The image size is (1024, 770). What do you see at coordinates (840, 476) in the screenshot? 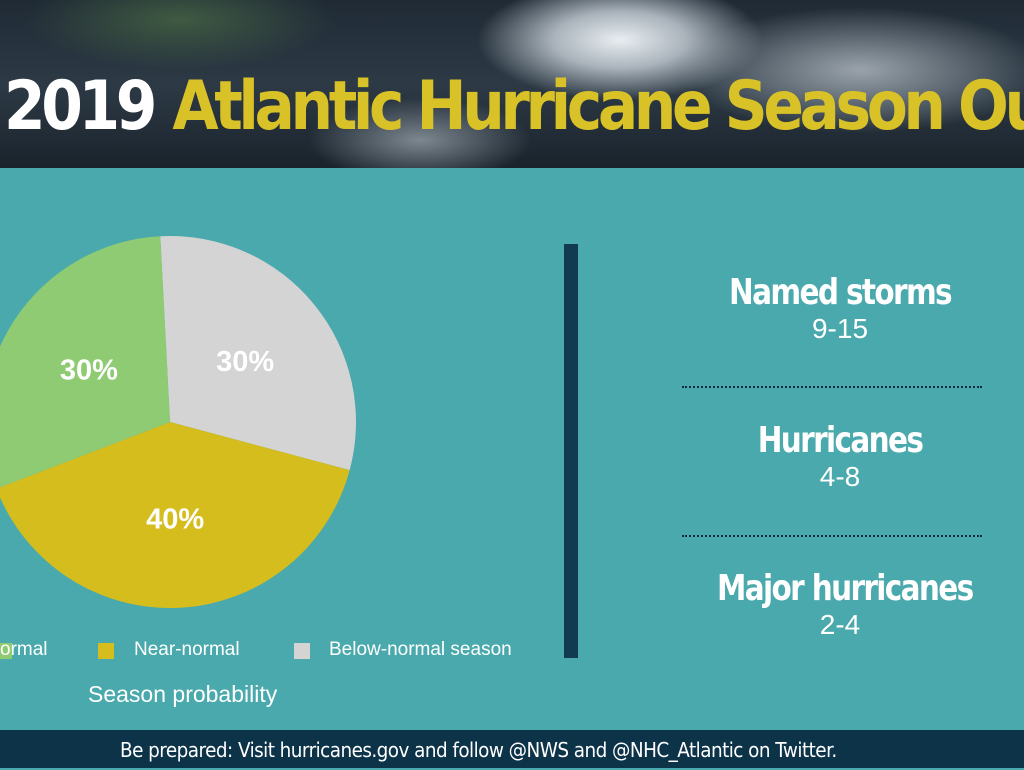
I see `stat-value-hurricanes: 4-8` at bounding box center [840, 476].